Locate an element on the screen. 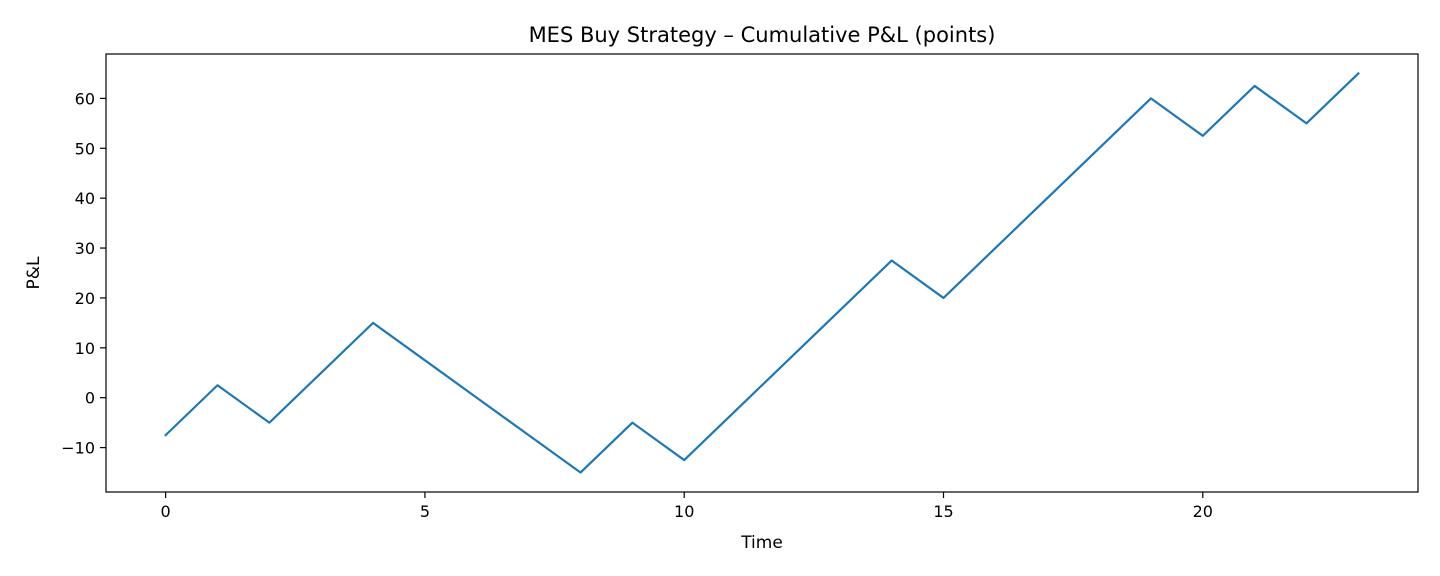  y-tick-label: 20 is located at coordinates (85, 298).